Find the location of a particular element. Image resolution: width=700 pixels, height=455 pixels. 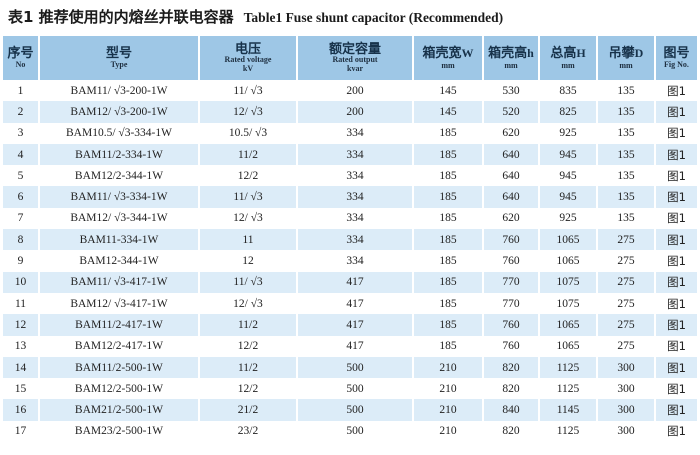

cell-total-height: 835 is located at coordinates (567, 91).